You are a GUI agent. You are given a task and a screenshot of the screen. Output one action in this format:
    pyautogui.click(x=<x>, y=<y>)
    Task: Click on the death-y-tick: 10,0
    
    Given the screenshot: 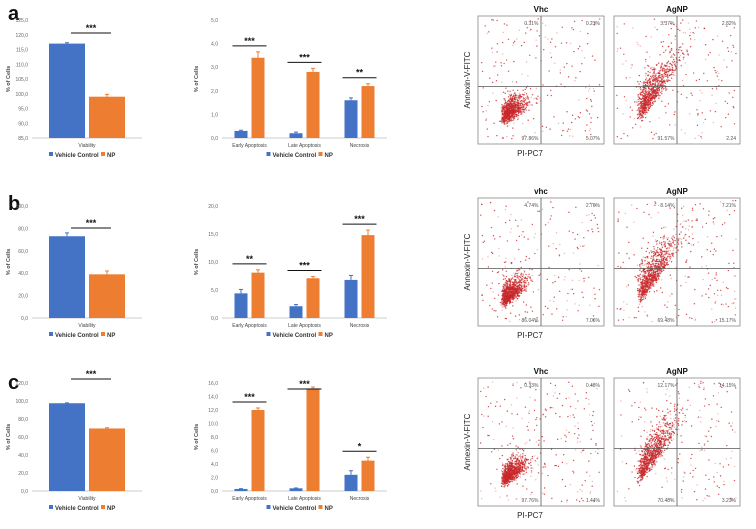 What is the action you would take?
    pyautogui.click(x=213, y=263)
    